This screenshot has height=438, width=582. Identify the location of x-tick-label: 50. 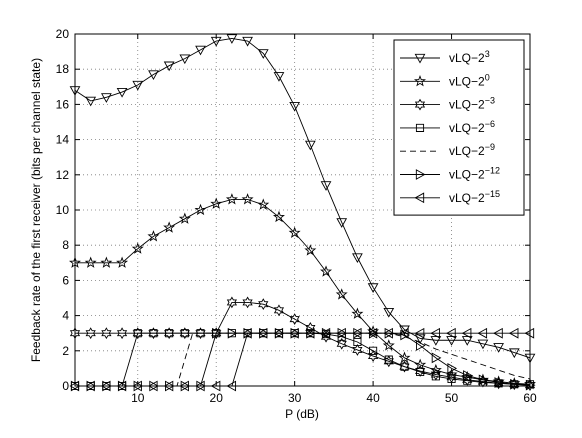
(452, 398).